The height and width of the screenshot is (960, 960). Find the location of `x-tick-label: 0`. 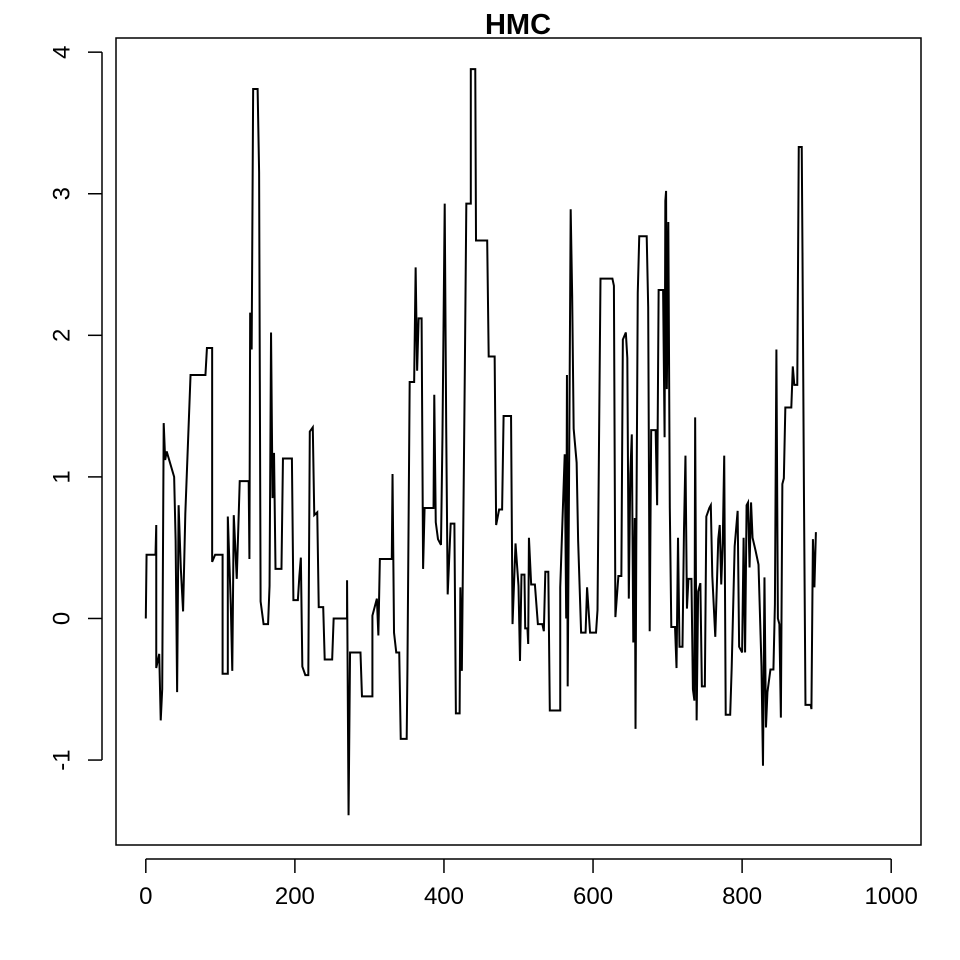

x-tick-label: 0 is located at coordinates (145, 896).